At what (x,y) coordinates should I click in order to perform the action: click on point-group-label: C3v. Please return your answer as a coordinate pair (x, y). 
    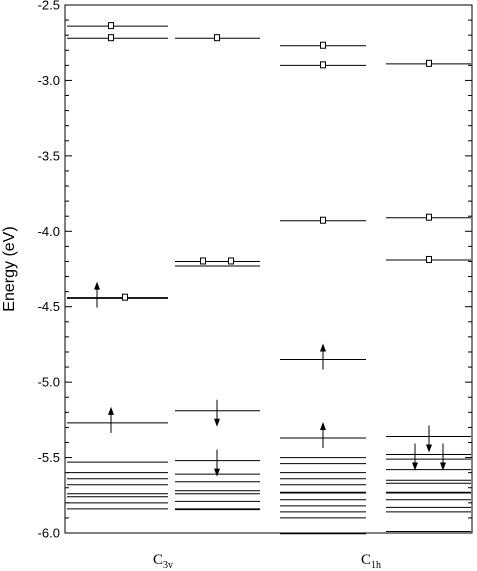
    Looking at the image, I should click on (163, 561).